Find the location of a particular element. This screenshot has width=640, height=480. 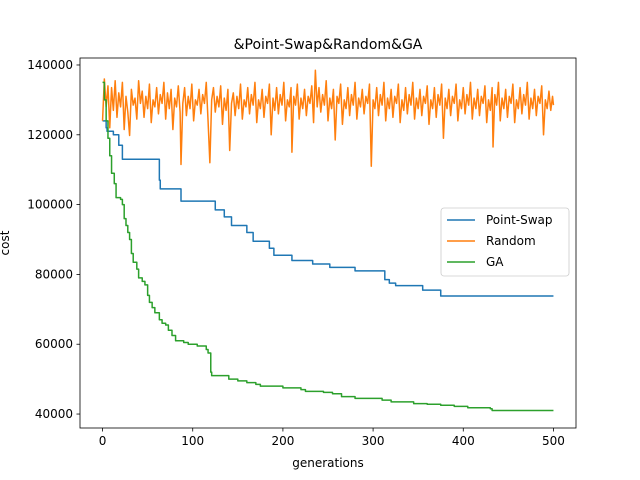

legend-label-point-swap: Point-Swap is located at coordinates (519, 220).